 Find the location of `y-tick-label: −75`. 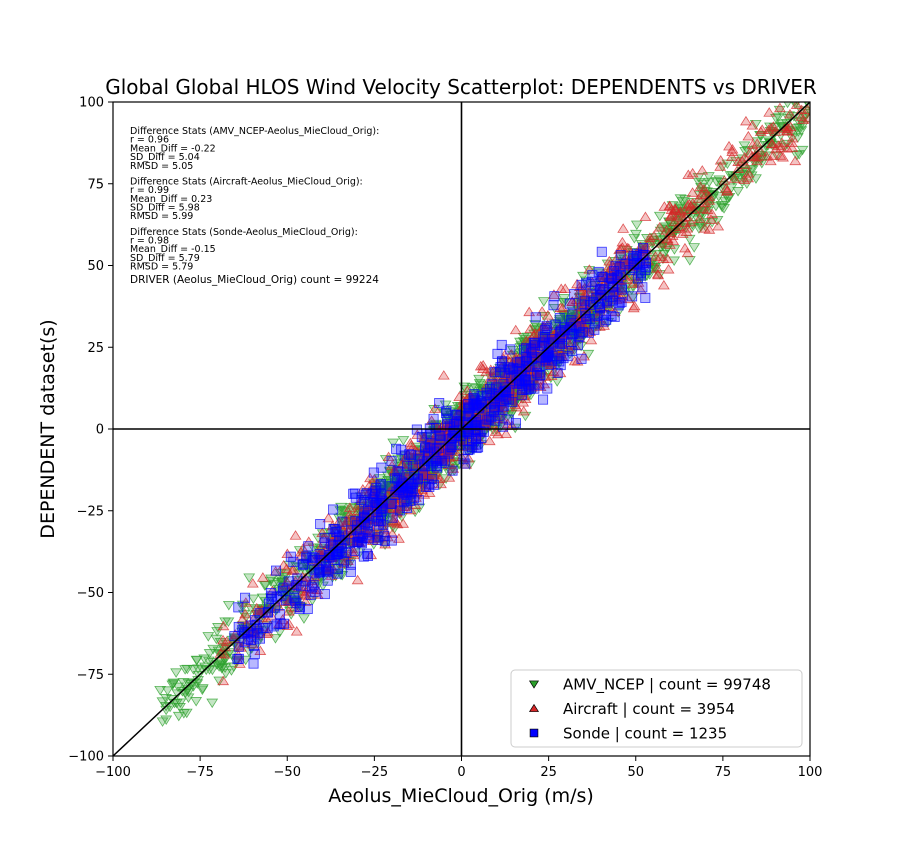

y-tick-label: −75 is located at coordinates (90, 675).